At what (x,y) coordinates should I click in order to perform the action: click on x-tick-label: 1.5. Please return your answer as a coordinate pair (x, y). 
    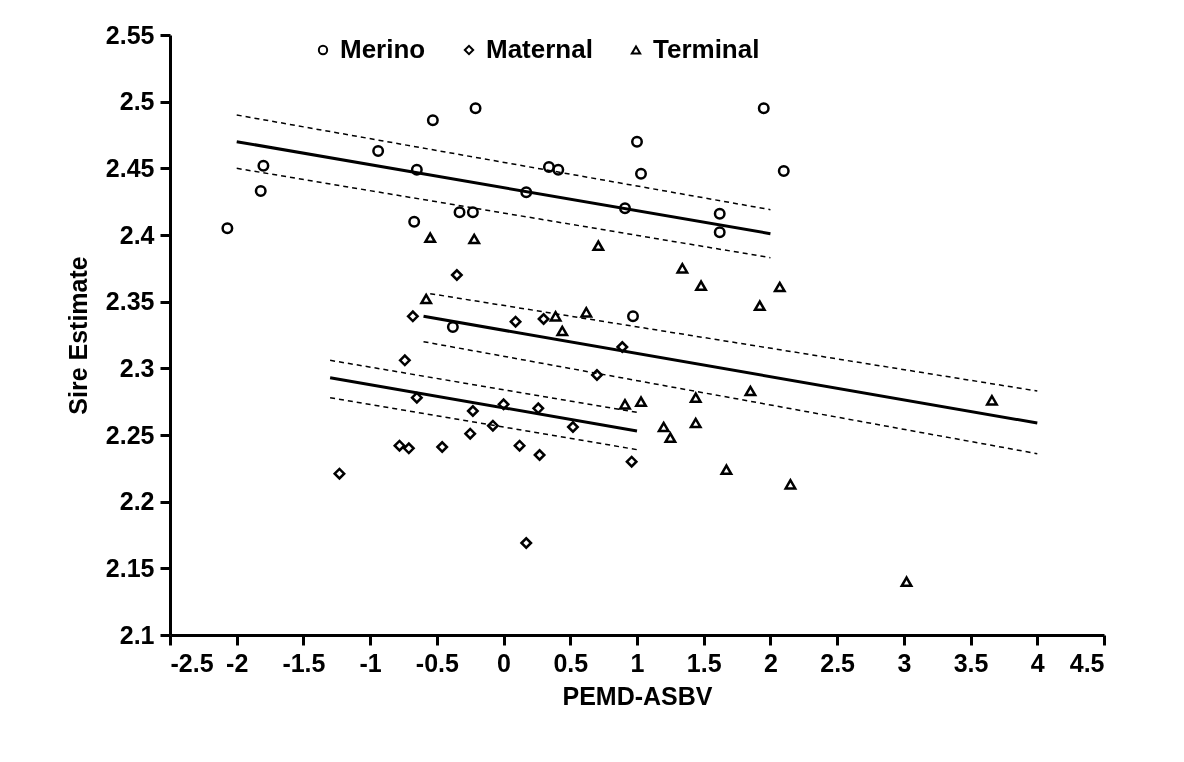
    Looking at the image, I should click on (704, 662).